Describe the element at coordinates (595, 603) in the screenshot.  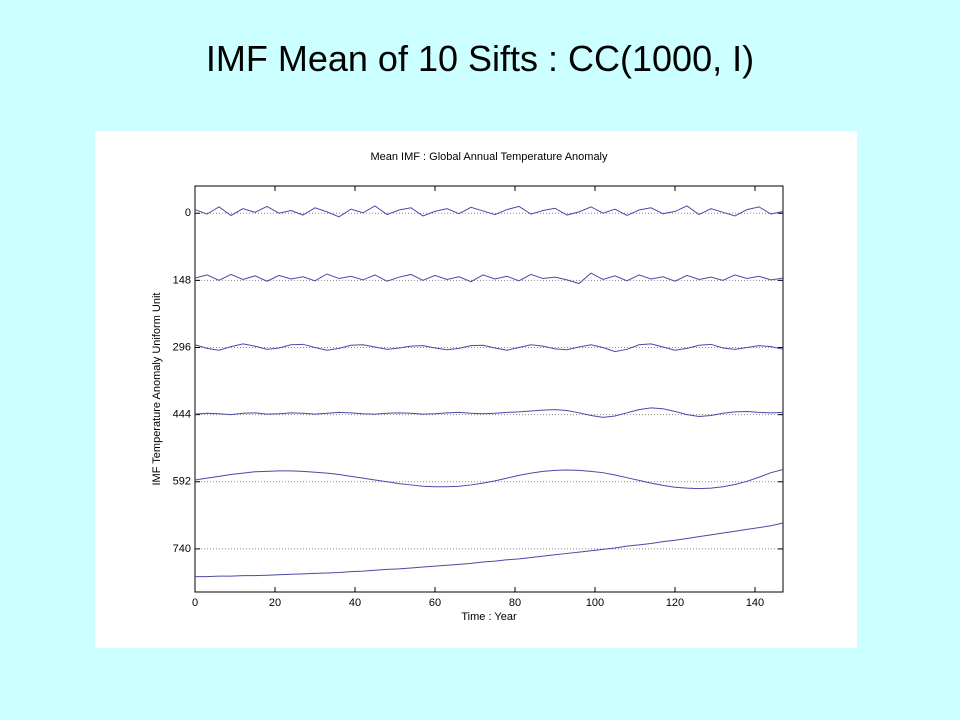
I see `x-tick-label: 100` at that location.